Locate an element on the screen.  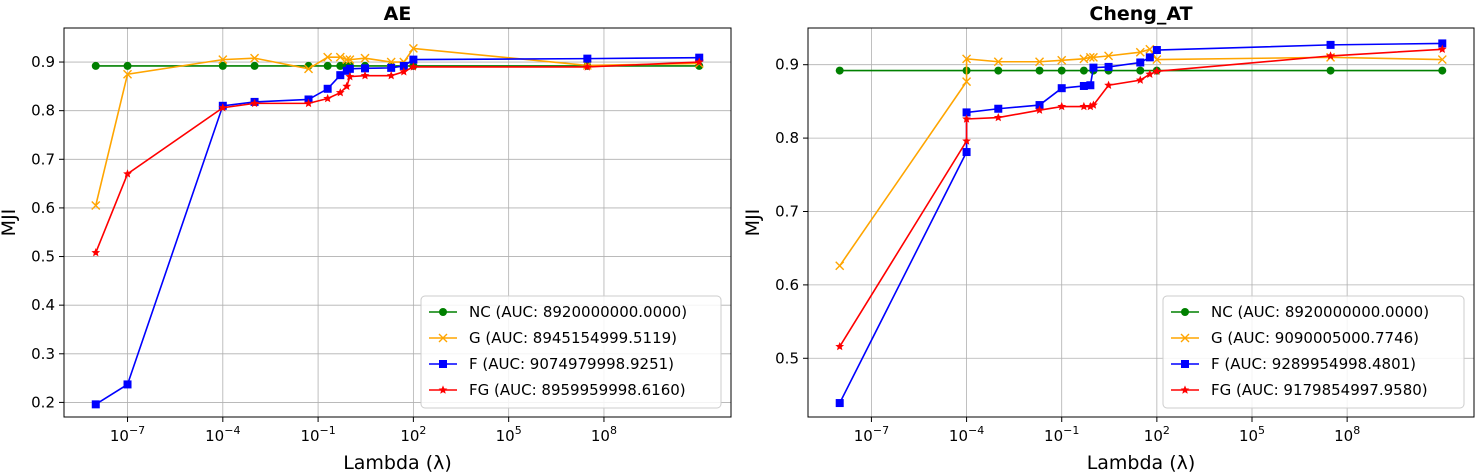
y-tick-label: 0.4 is located at coordinates (43, 305).